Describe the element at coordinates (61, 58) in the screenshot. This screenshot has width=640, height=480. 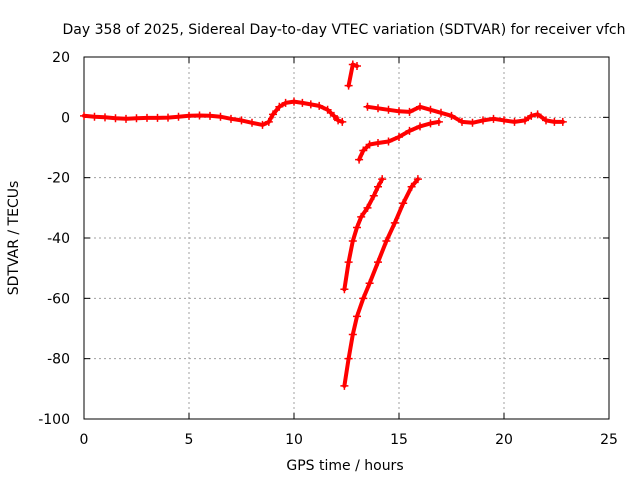
I see `y-tick-label: 20` at that location.